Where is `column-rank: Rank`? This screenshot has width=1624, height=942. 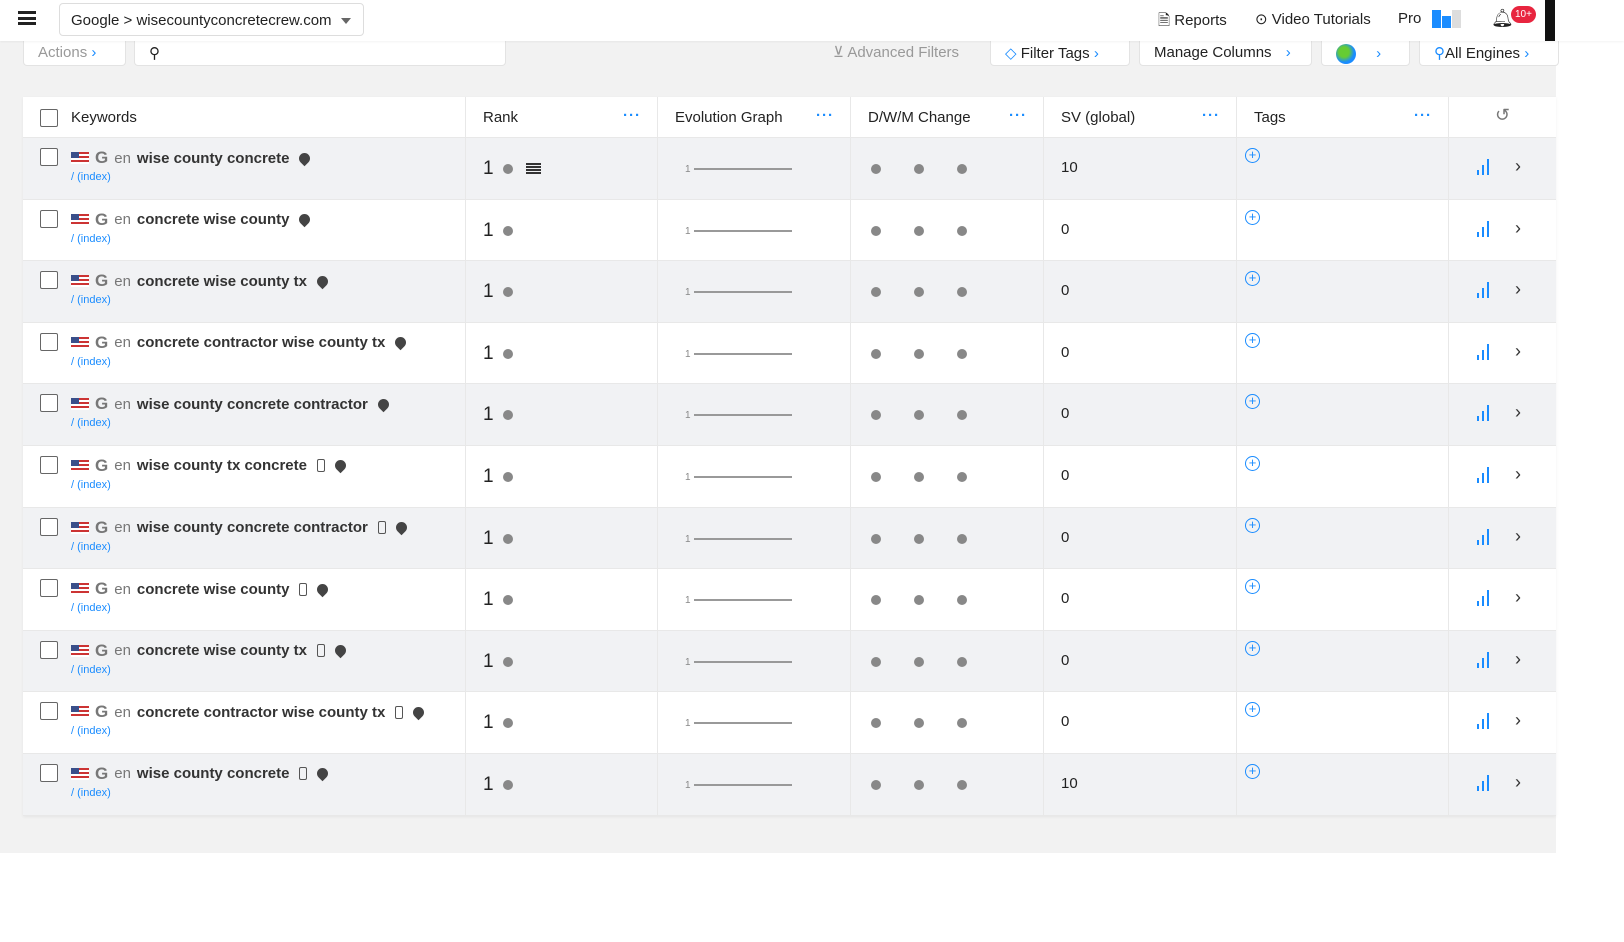
column-rank: Rank is located at coordinates (501, 117).